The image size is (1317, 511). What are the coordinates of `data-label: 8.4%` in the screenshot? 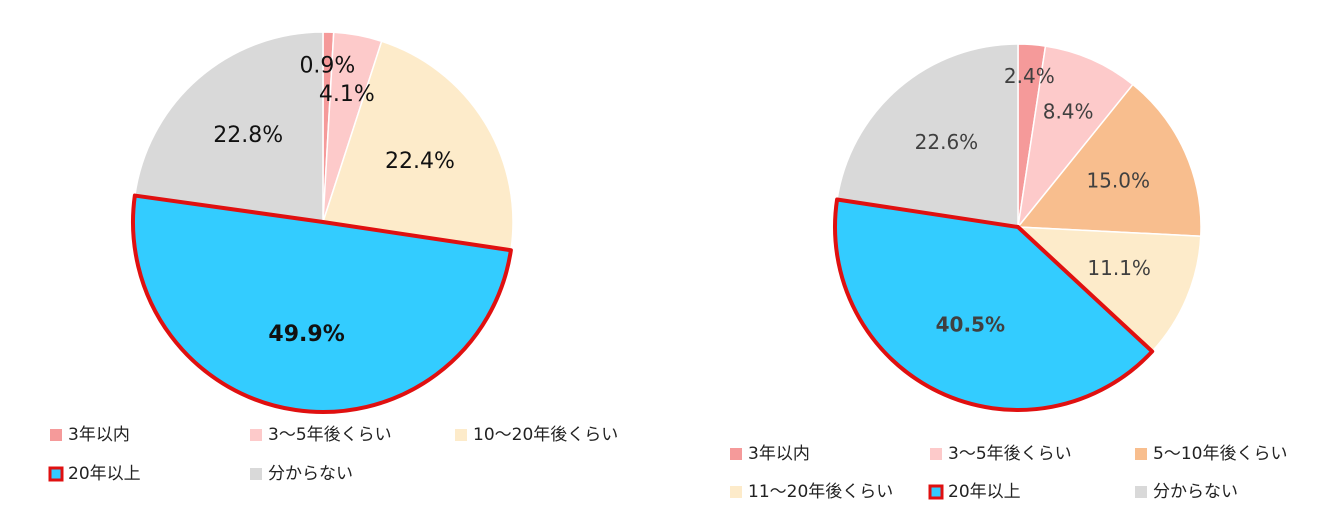 It's located at (1068, 112).